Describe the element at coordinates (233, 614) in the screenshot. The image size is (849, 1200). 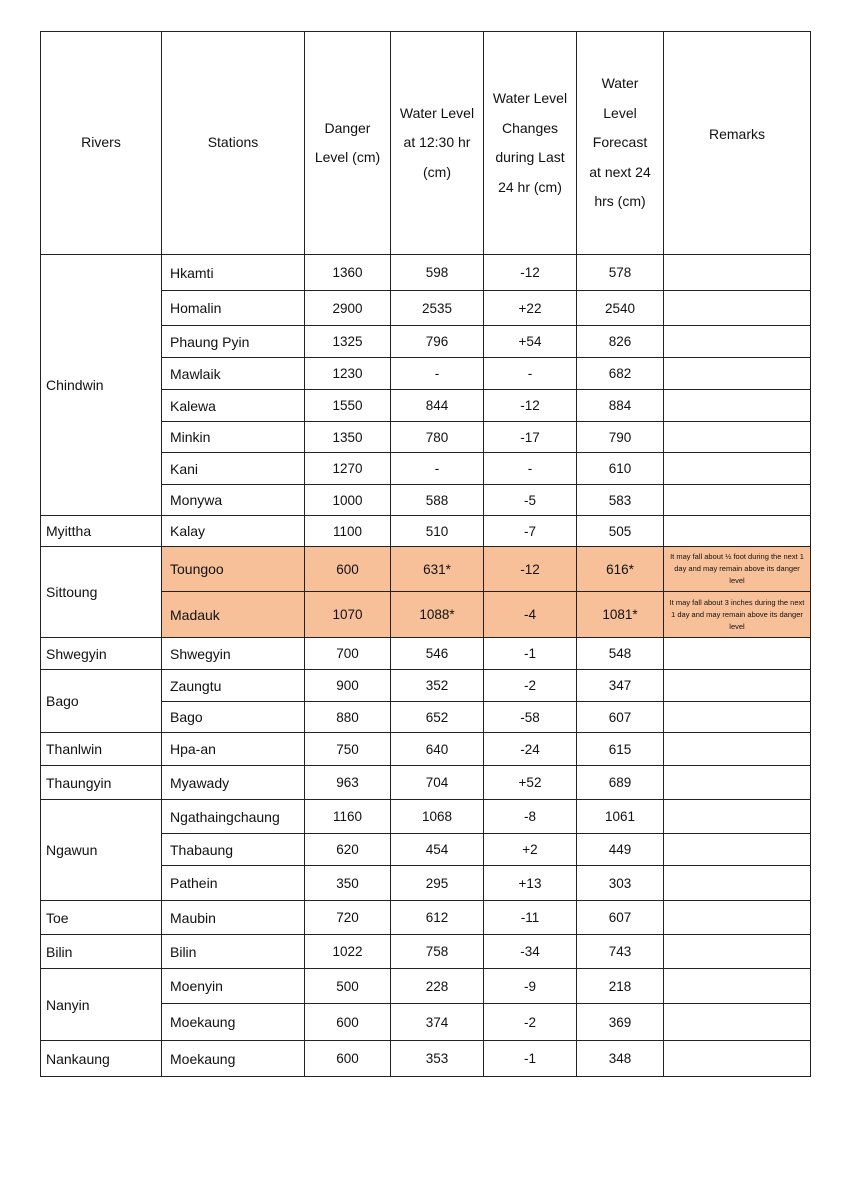
I see `station-name: Madauk` at that location.